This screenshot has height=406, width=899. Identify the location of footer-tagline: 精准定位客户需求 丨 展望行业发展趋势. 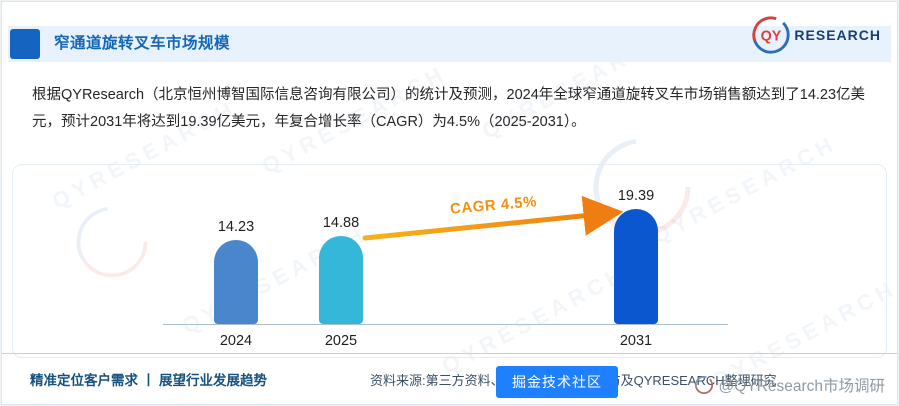
(149, 380).